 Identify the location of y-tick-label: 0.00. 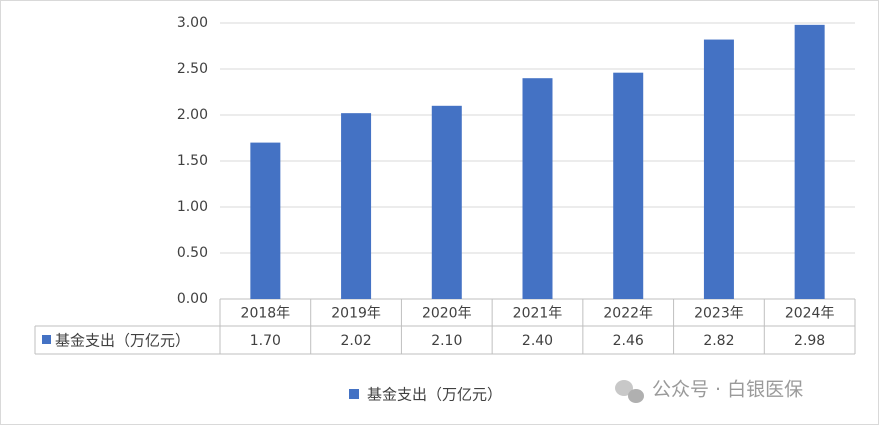
(192, 299).